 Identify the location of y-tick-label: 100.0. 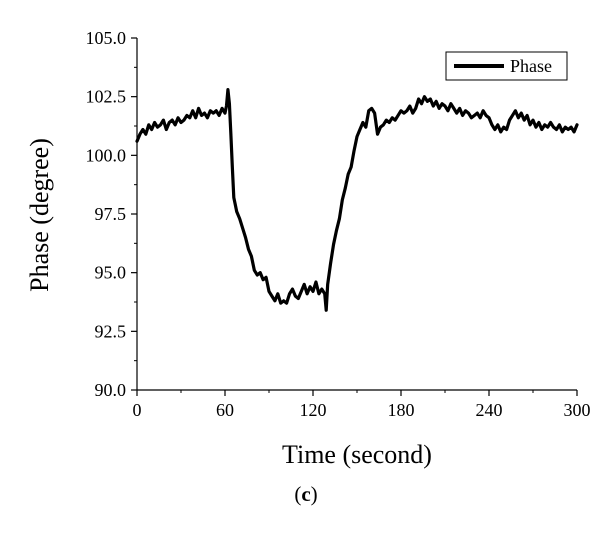
(106, 155).